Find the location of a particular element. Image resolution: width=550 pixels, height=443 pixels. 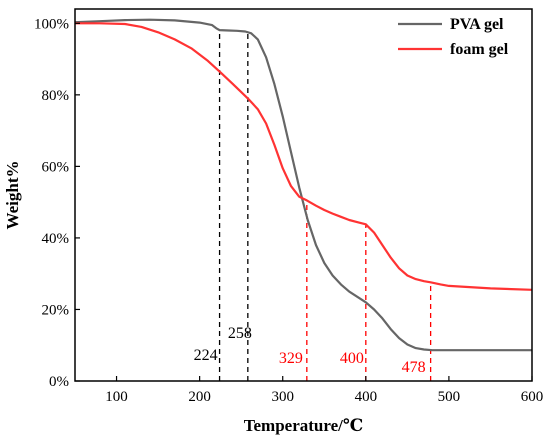

annotation-label-258: 258 is located at coordinates (240, 333).